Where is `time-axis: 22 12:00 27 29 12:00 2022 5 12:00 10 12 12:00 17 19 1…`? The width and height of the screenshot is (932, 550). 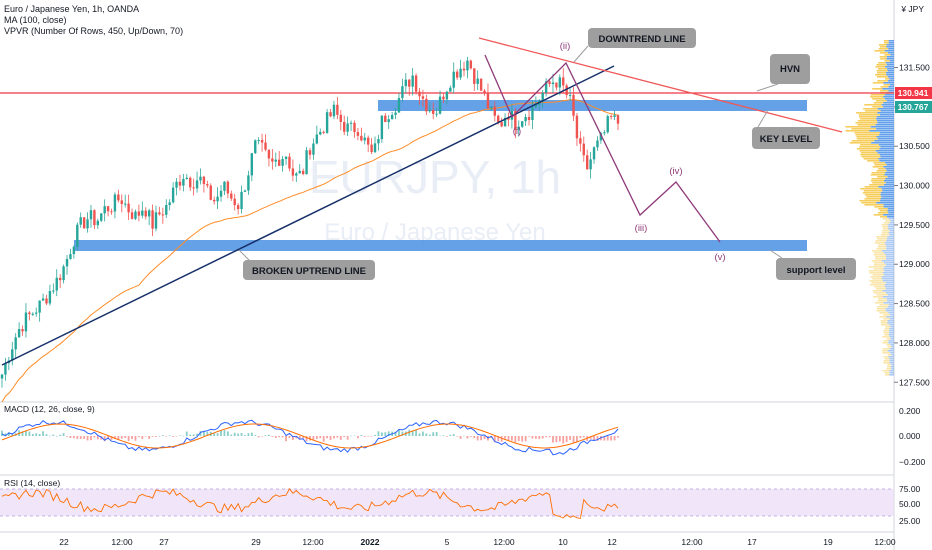 time-axis: 22 12:00 27 29 12:00 2022 5 12:00 10 12 12:00 17 19 1… is located at coordinates (477, 542).